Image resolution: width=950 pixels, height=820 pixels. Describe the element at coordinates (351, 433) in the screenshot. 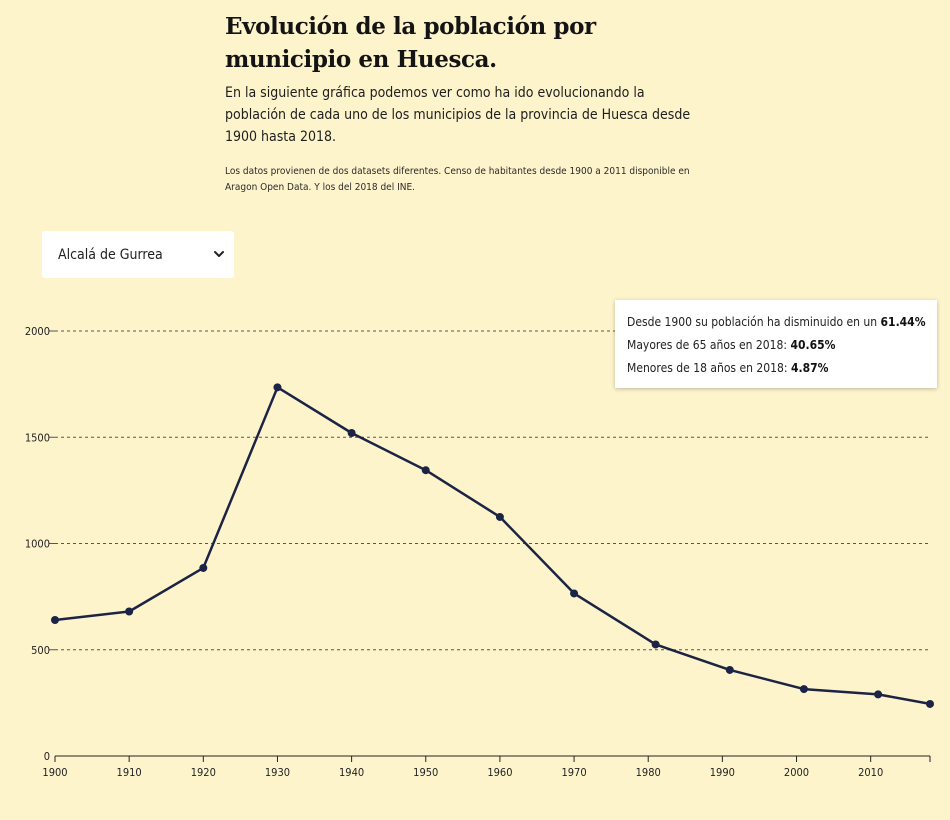

I see `data-point-1940` at that location.